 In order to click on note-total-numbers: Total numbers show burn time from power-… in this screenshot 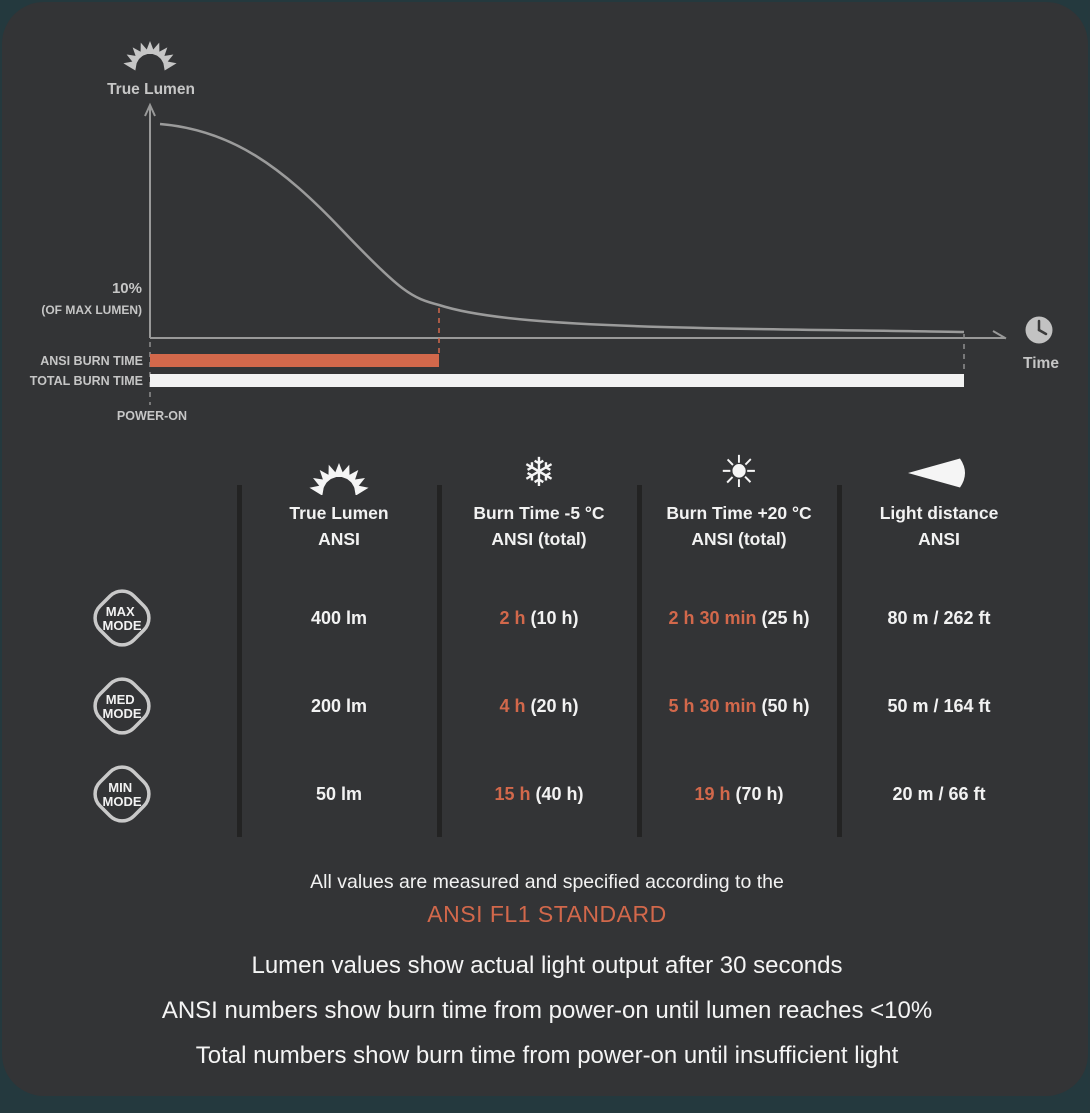, I will do `click(547, 1055)`.